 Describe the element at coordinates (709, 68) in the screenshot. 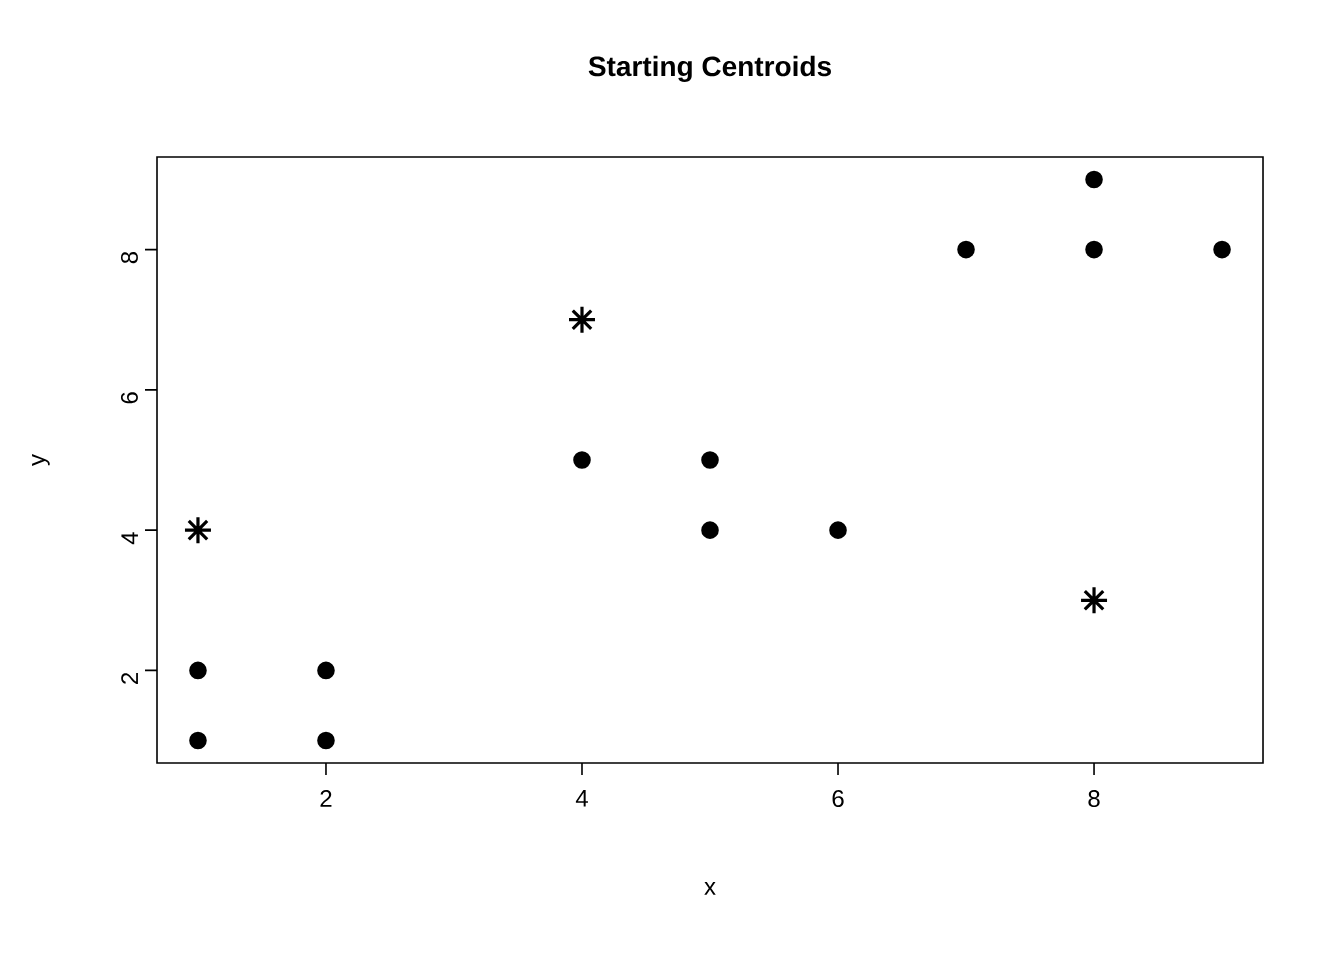

I see `chart-title: Starting Centroids` at that location.